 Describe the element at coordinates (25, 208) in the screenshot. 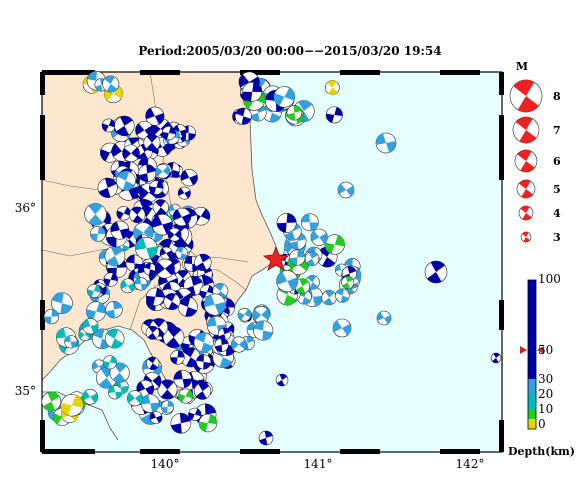

I see `lat-tick-36: 36°` at that location.